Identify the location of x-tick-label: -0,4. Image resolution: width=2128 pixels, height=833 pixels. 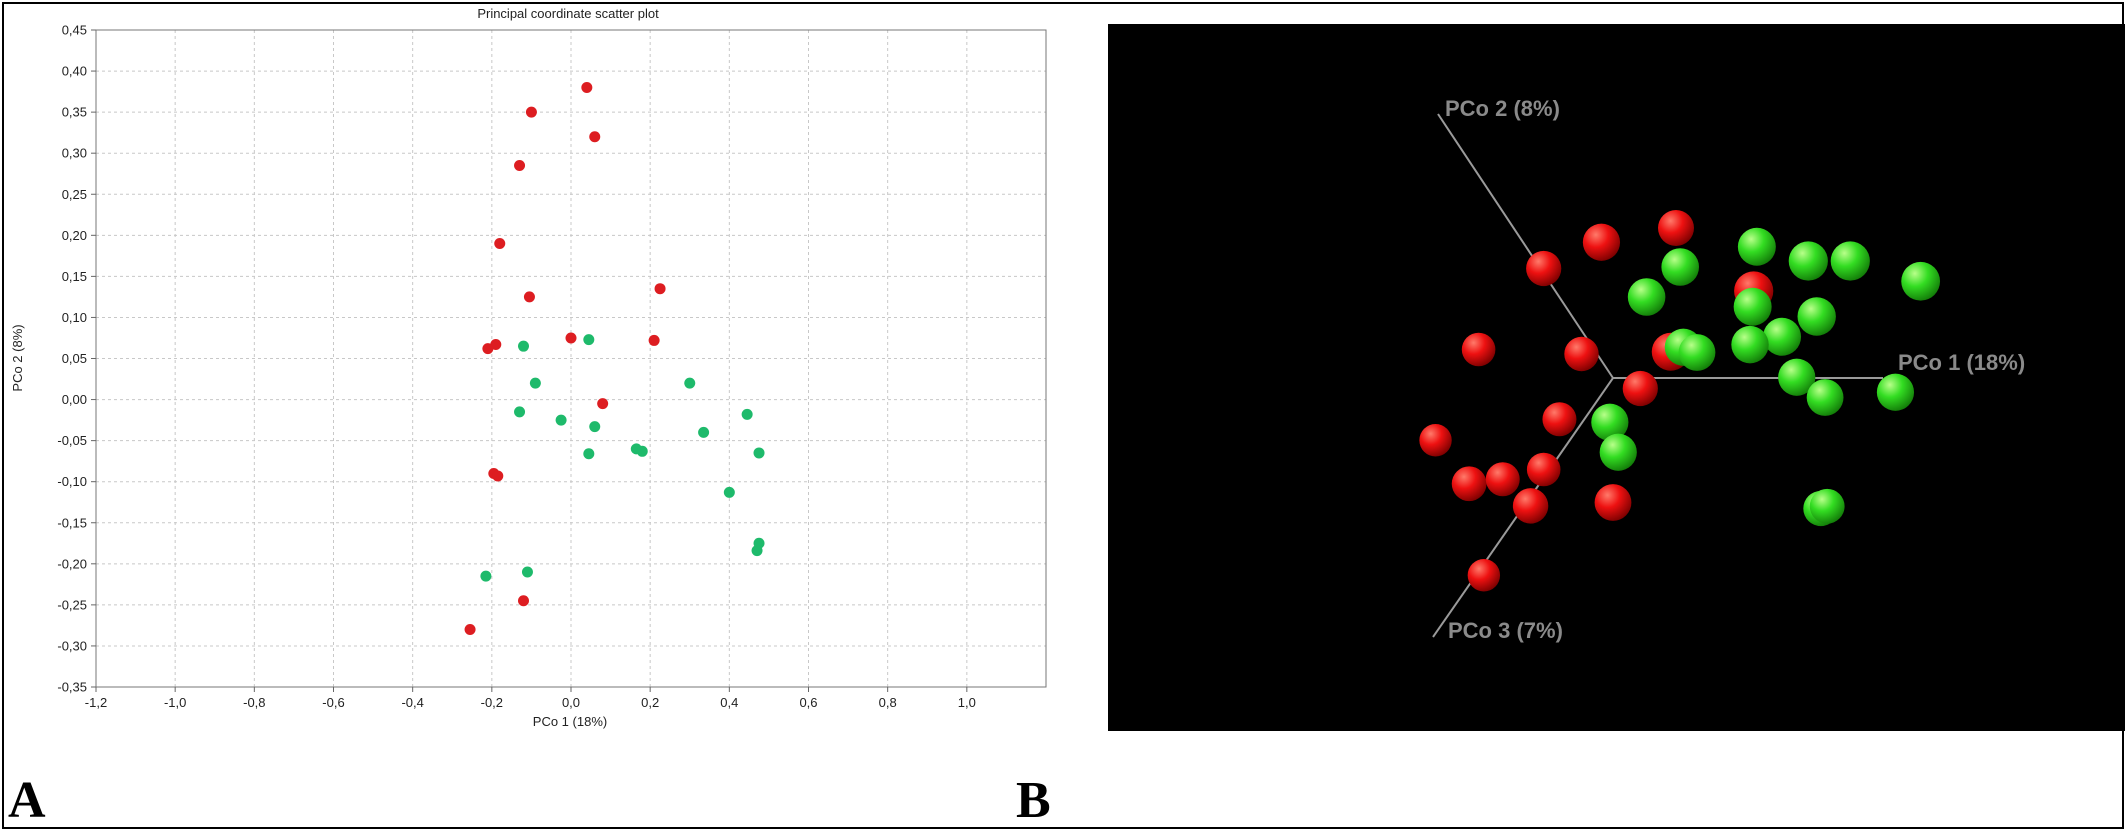
(412, 702).